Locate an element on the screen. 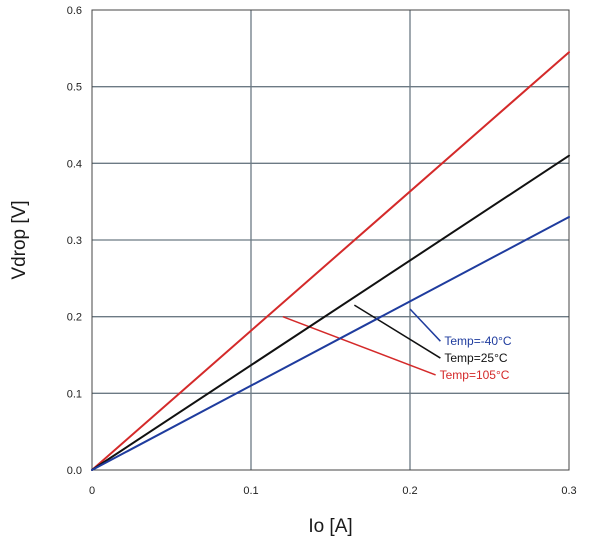 This screenshot has height=550, width=600. y-tick-label-0: 0.0 is located at coordinates (74, 471).